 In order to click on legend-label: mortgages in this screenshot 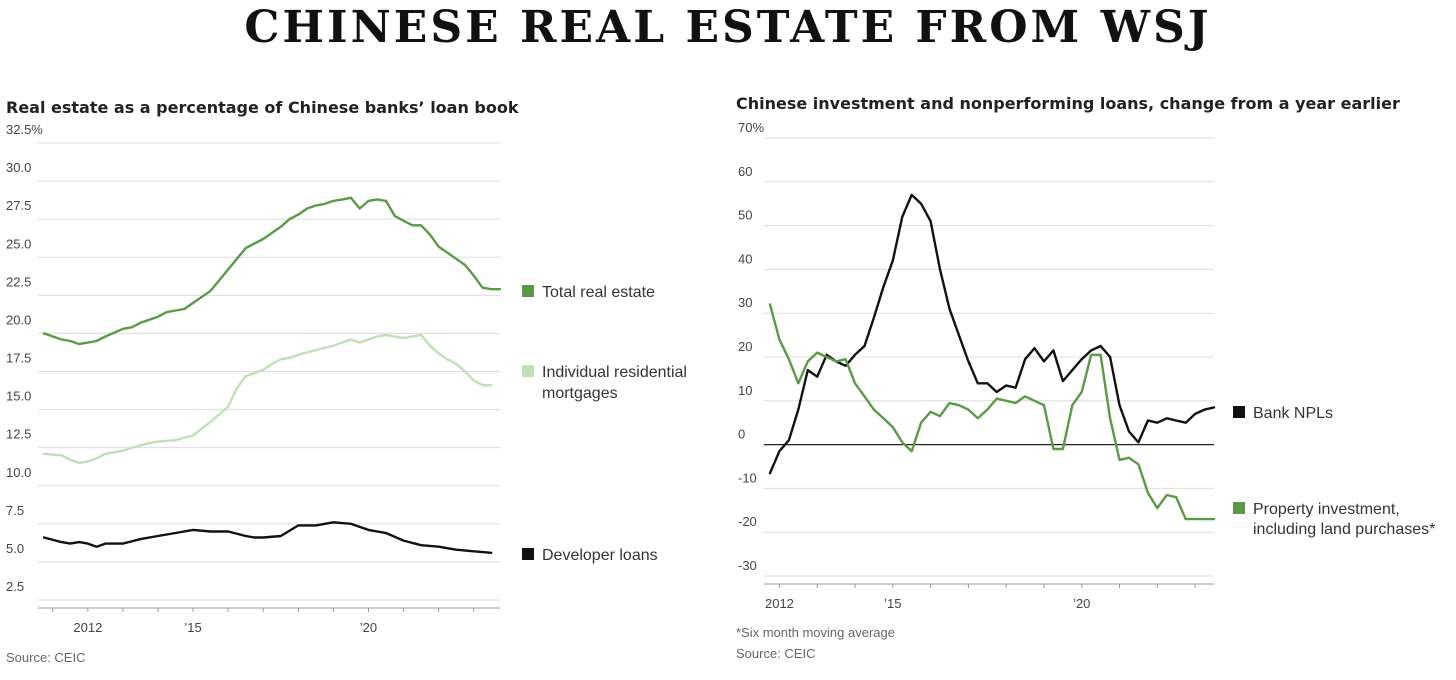, I will do `click(580, 393)`.